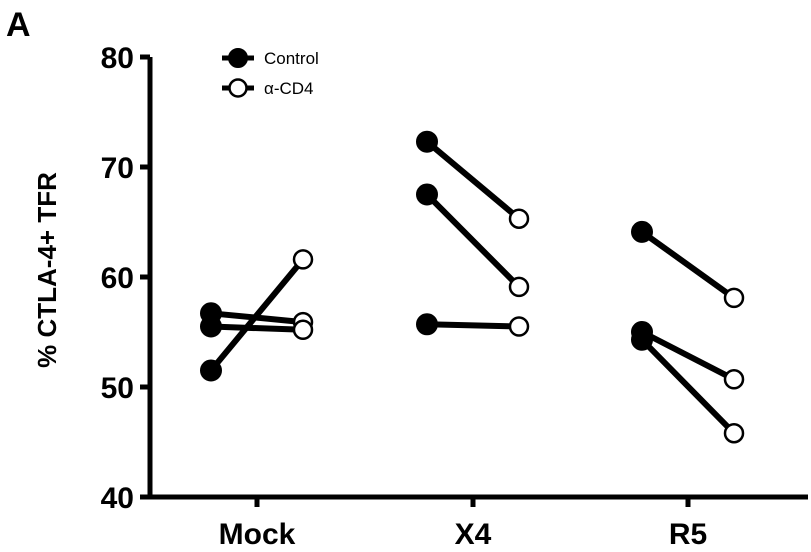 This screenshot has width=811, height=552. Describe the element at coordinates (473, 534) in the screenshot. I see `x-tick-label: X4` at that location.